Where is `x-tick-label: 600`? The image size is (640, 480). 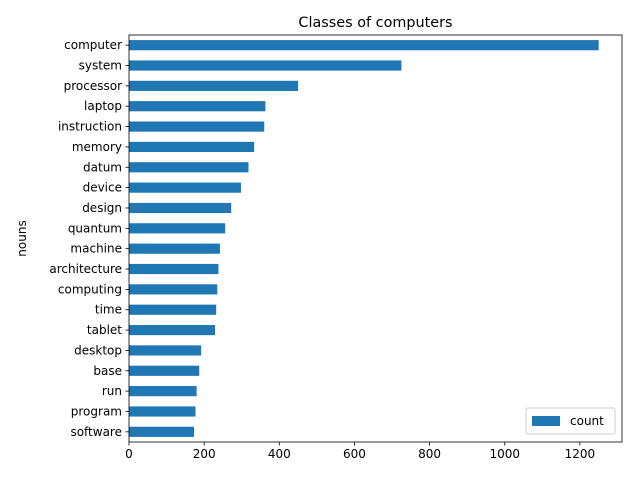 x-tick-label: 600 is located at coordinates (354, 454).